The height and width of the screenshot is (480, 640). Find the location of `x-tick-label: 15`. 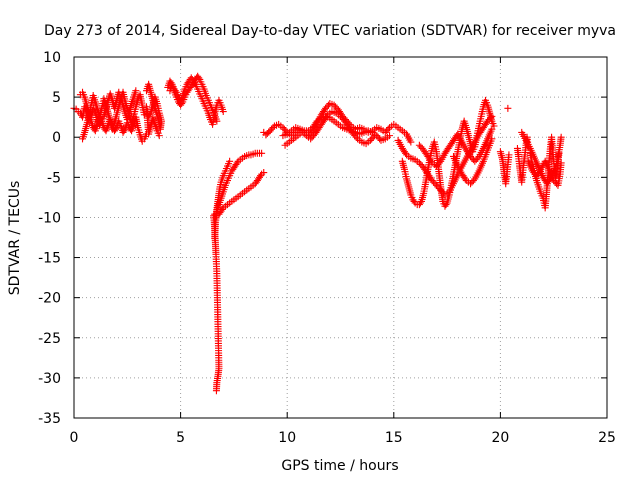

x-tick-label: 15 is located at coordinates (394, 438).